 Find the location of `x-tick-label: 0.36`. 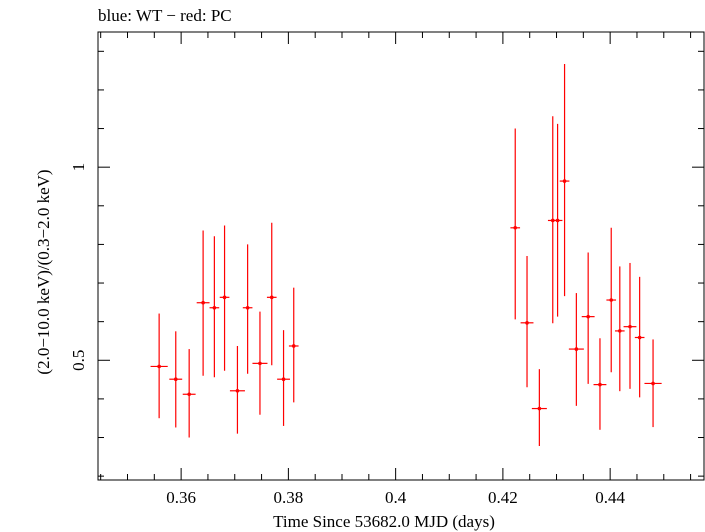

x-tick-label: 0.36 is located at coordinates (181, 497).